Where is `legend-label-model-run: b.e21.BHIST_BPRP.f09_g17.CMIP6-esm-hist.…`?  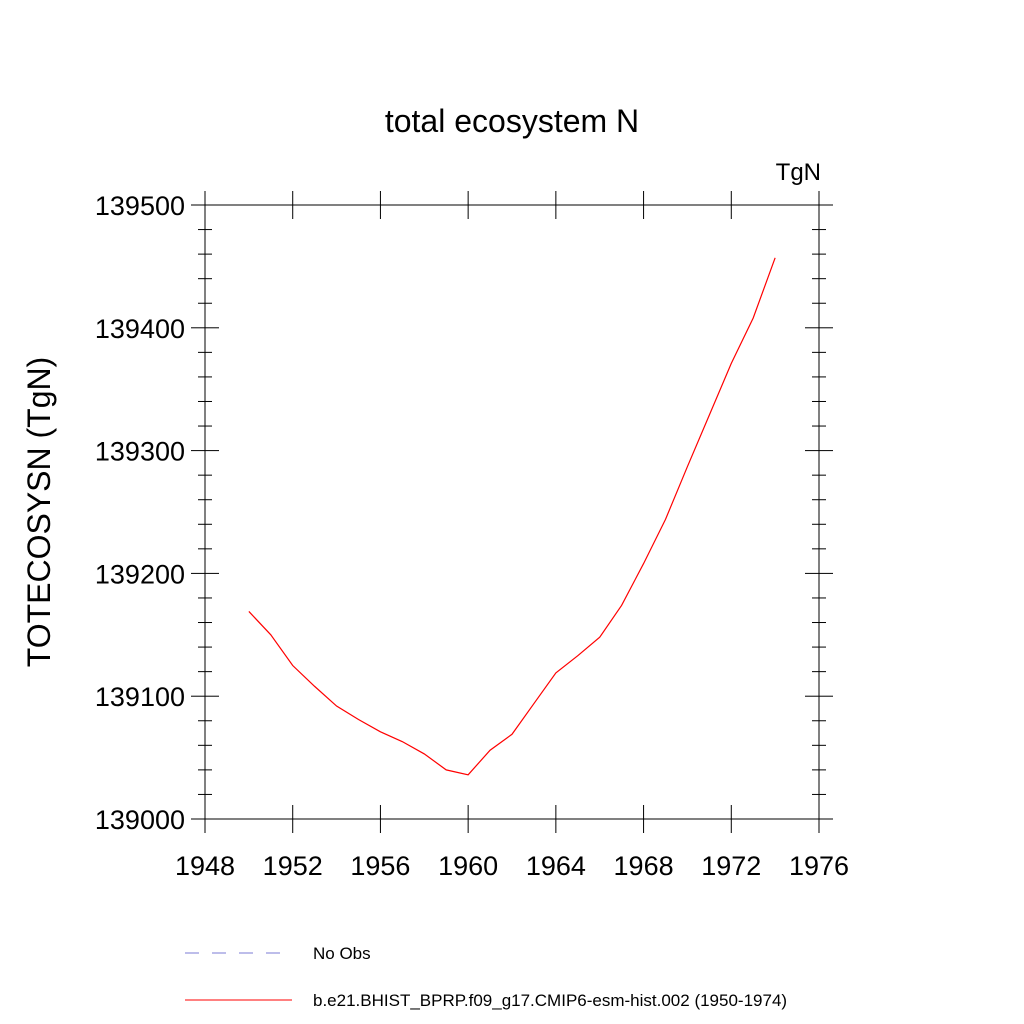
legend-label-model-run: b.e21.BHIST_BPRP.f09_g17.CMIP6-esm-hist.… is located at coordinates (550, 1000).